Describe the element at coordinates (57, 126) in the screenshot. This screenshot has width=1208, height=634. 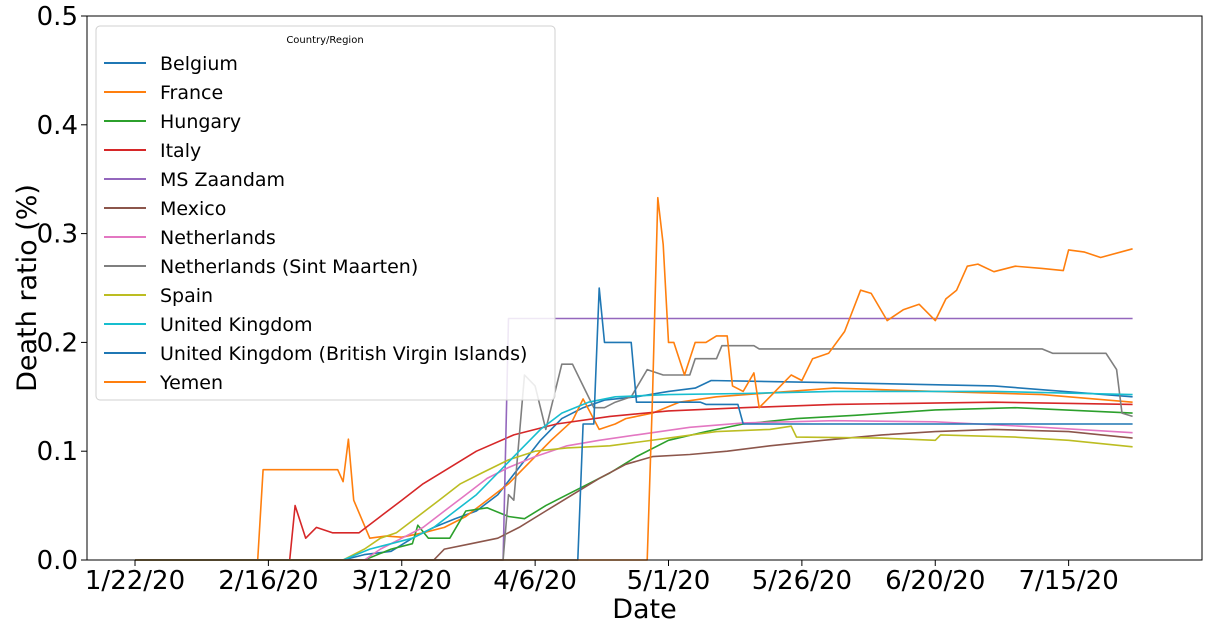
I see `y-tick-label: 0.4` at that location.